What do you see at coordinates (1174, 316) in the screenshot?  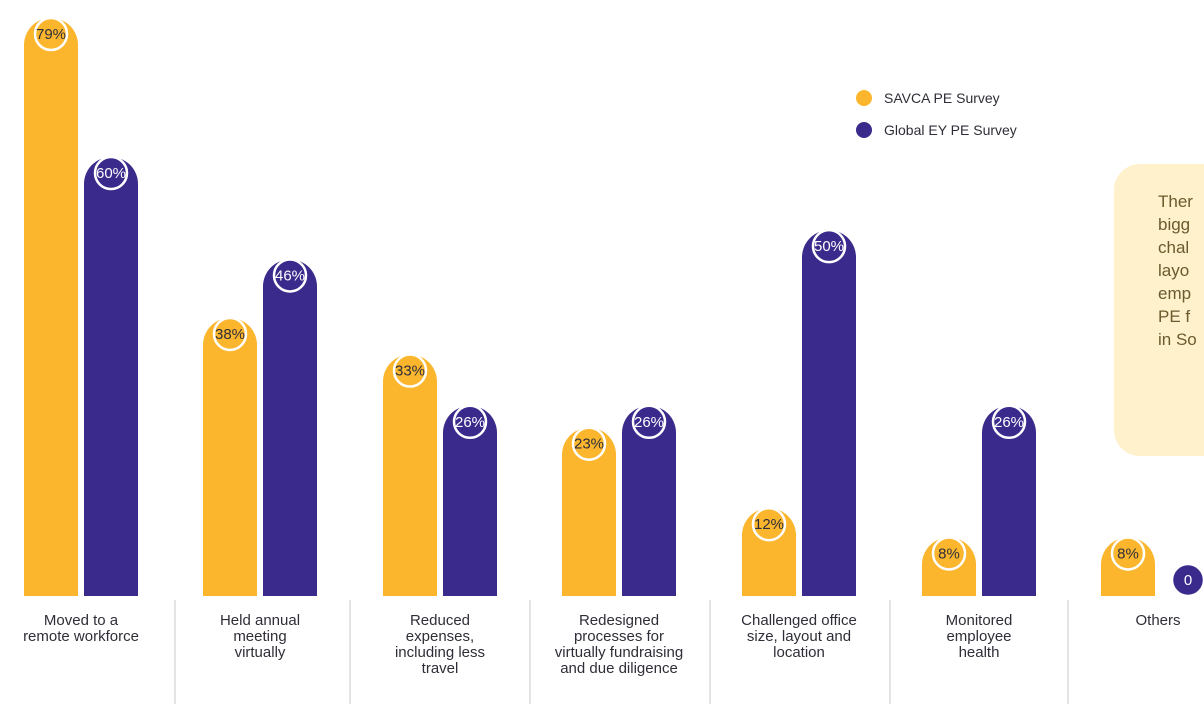 I see `callout-line-6: PE f` at bounding box center [1174, 316].